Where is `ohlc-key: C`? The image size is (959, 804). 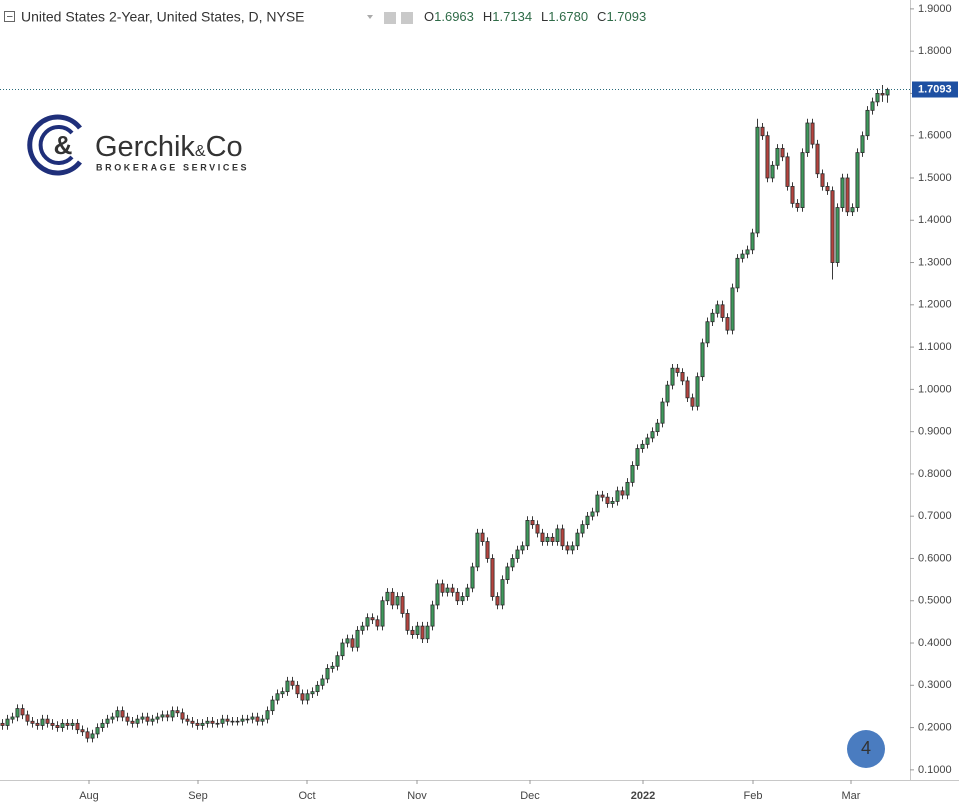 ohlc-key: C is located at coordinates (601, 16).